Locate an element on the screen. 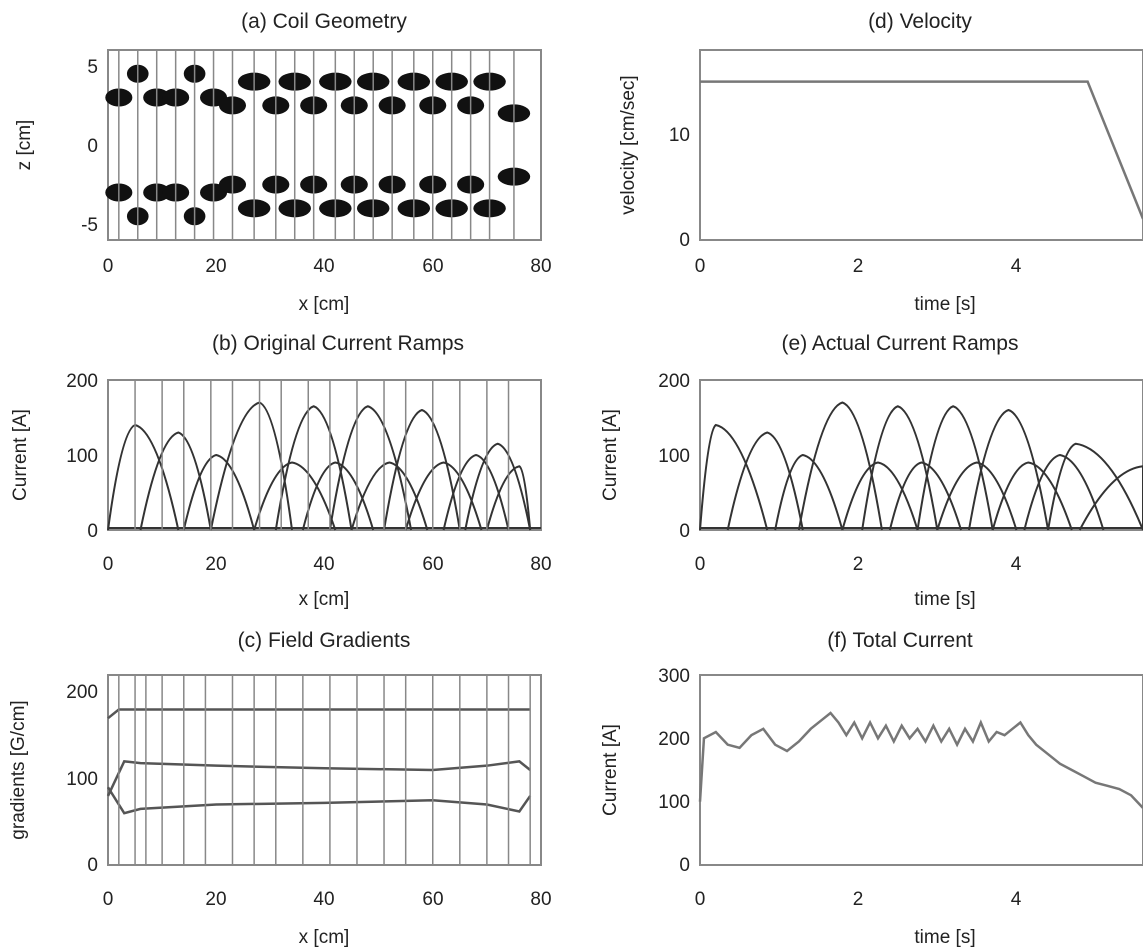 The width and height of the screenshot is (1143, 952). y-tick-label: -5 is located at coordinates (89, 225).